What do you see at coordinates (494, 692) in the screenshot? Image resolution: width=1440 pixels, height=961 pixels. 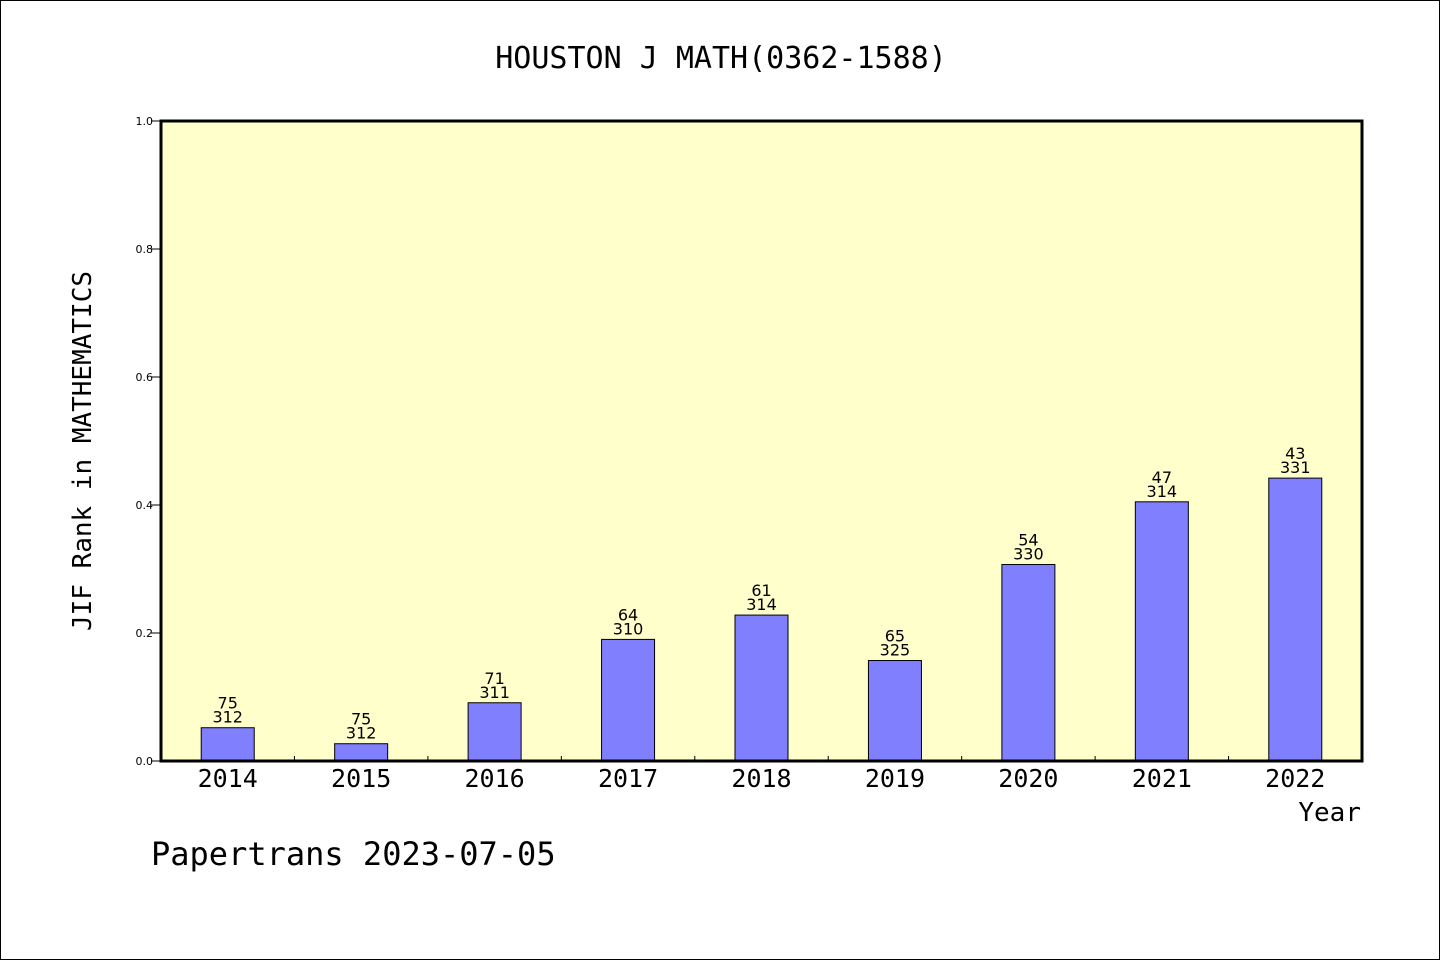 I see `bar-label-total: 311` at bounding box center [494, 692].